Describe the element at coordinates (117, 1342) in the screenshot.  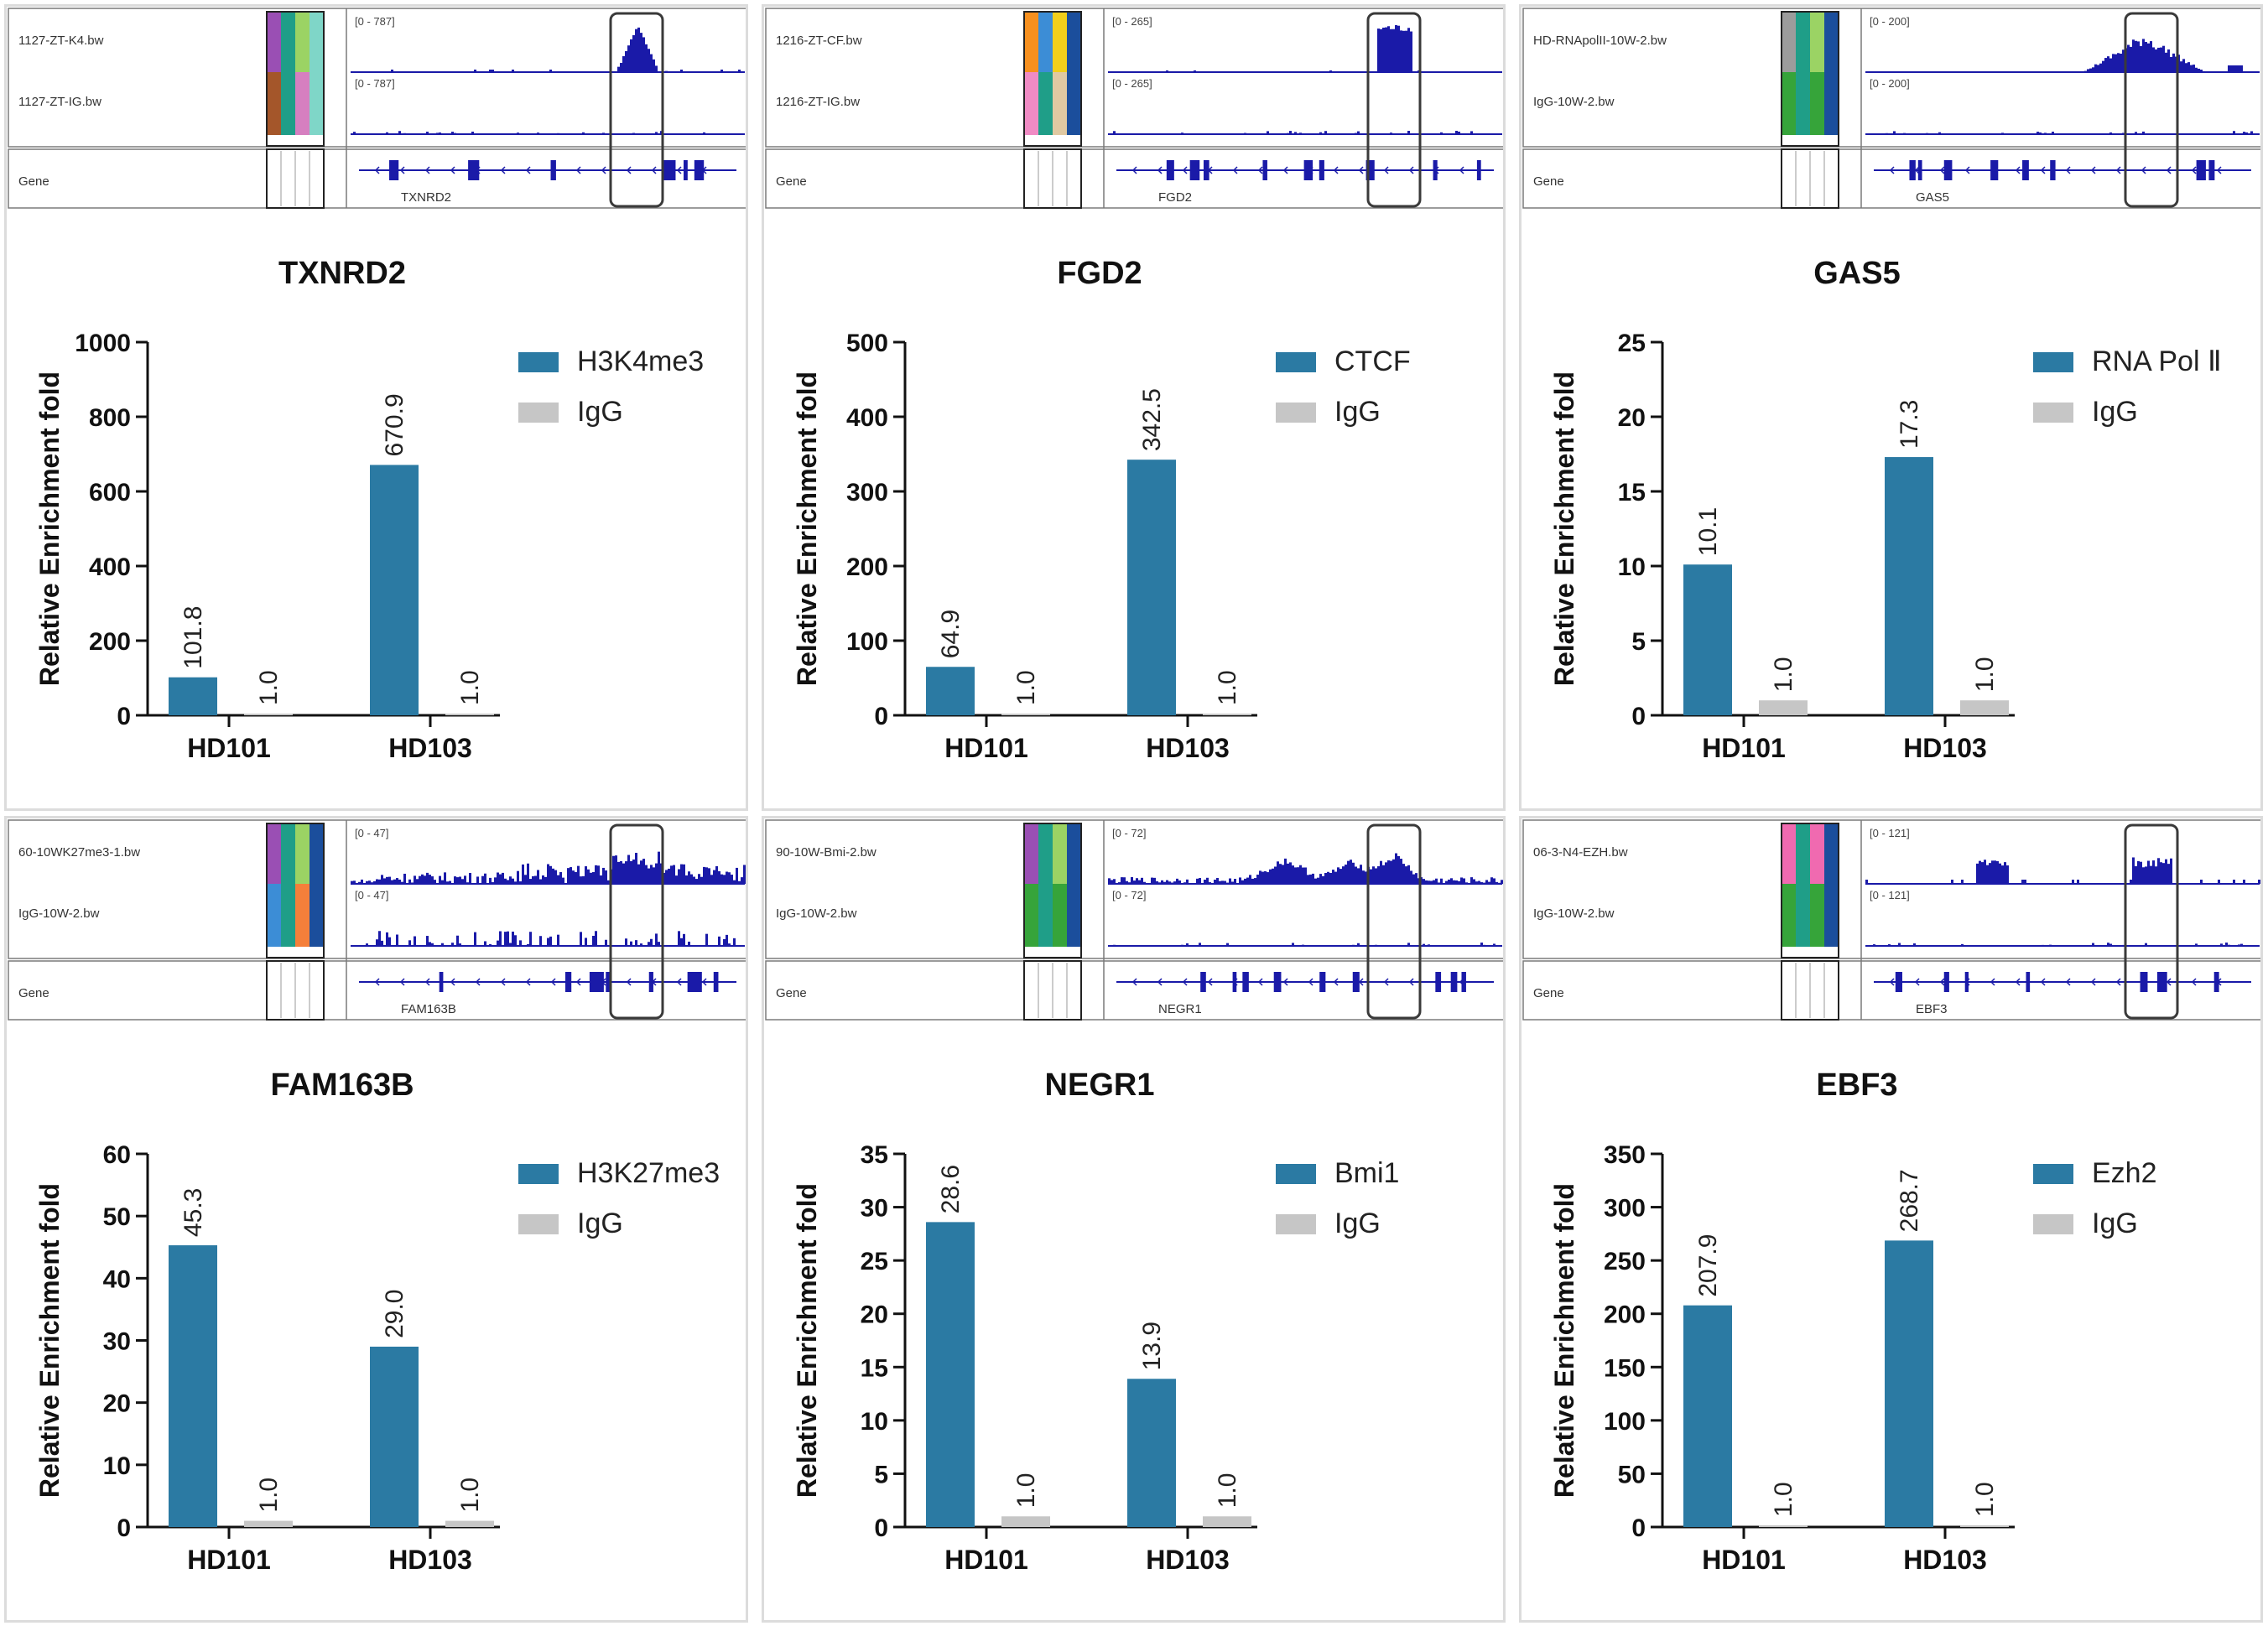
I see `y-tick-label: 30` at that location.